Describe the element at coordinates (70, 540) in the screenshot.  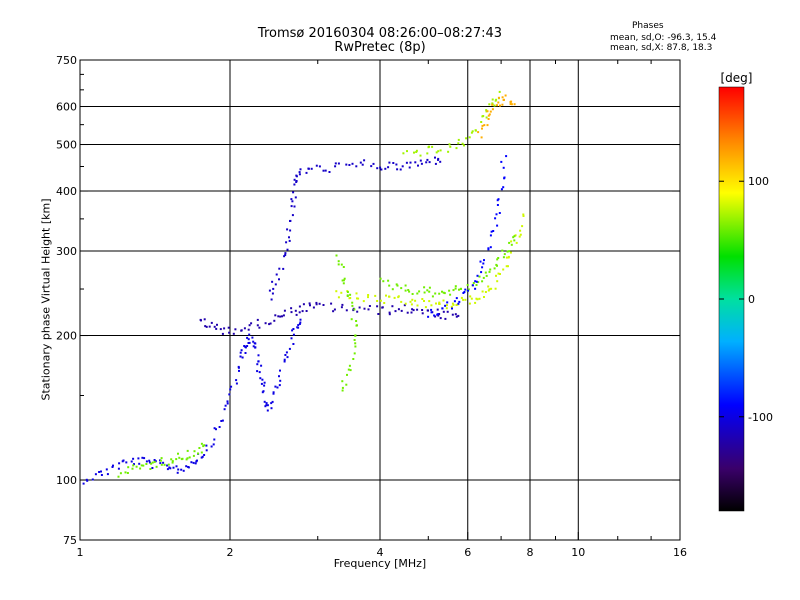
I see `y-tick-label: 75` at that location.